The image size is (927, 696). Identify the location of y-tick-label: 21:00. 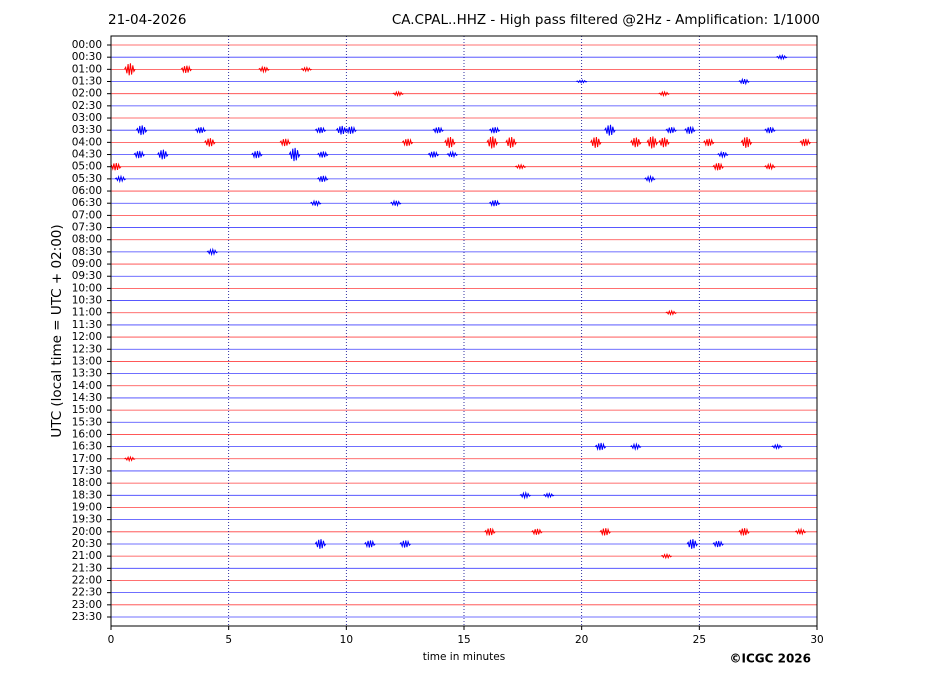
(87, 556).